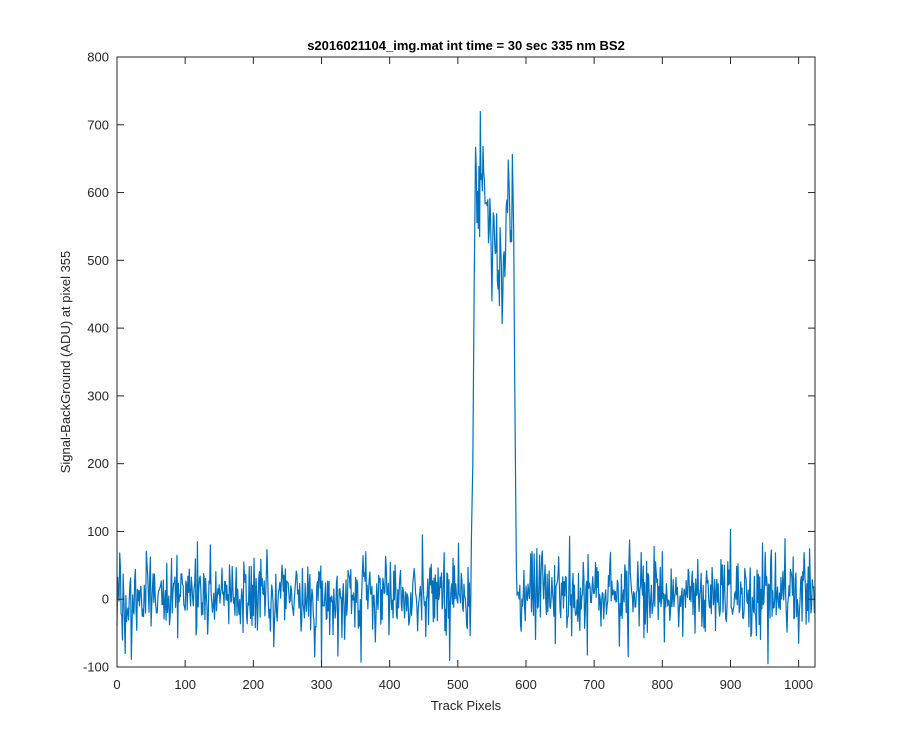 This screenshot has height=750, width=900. What do you see at coordinates (98, 57) in the screenshot?
I see `y-tick-label: 800` at bounding box center [98, 57].